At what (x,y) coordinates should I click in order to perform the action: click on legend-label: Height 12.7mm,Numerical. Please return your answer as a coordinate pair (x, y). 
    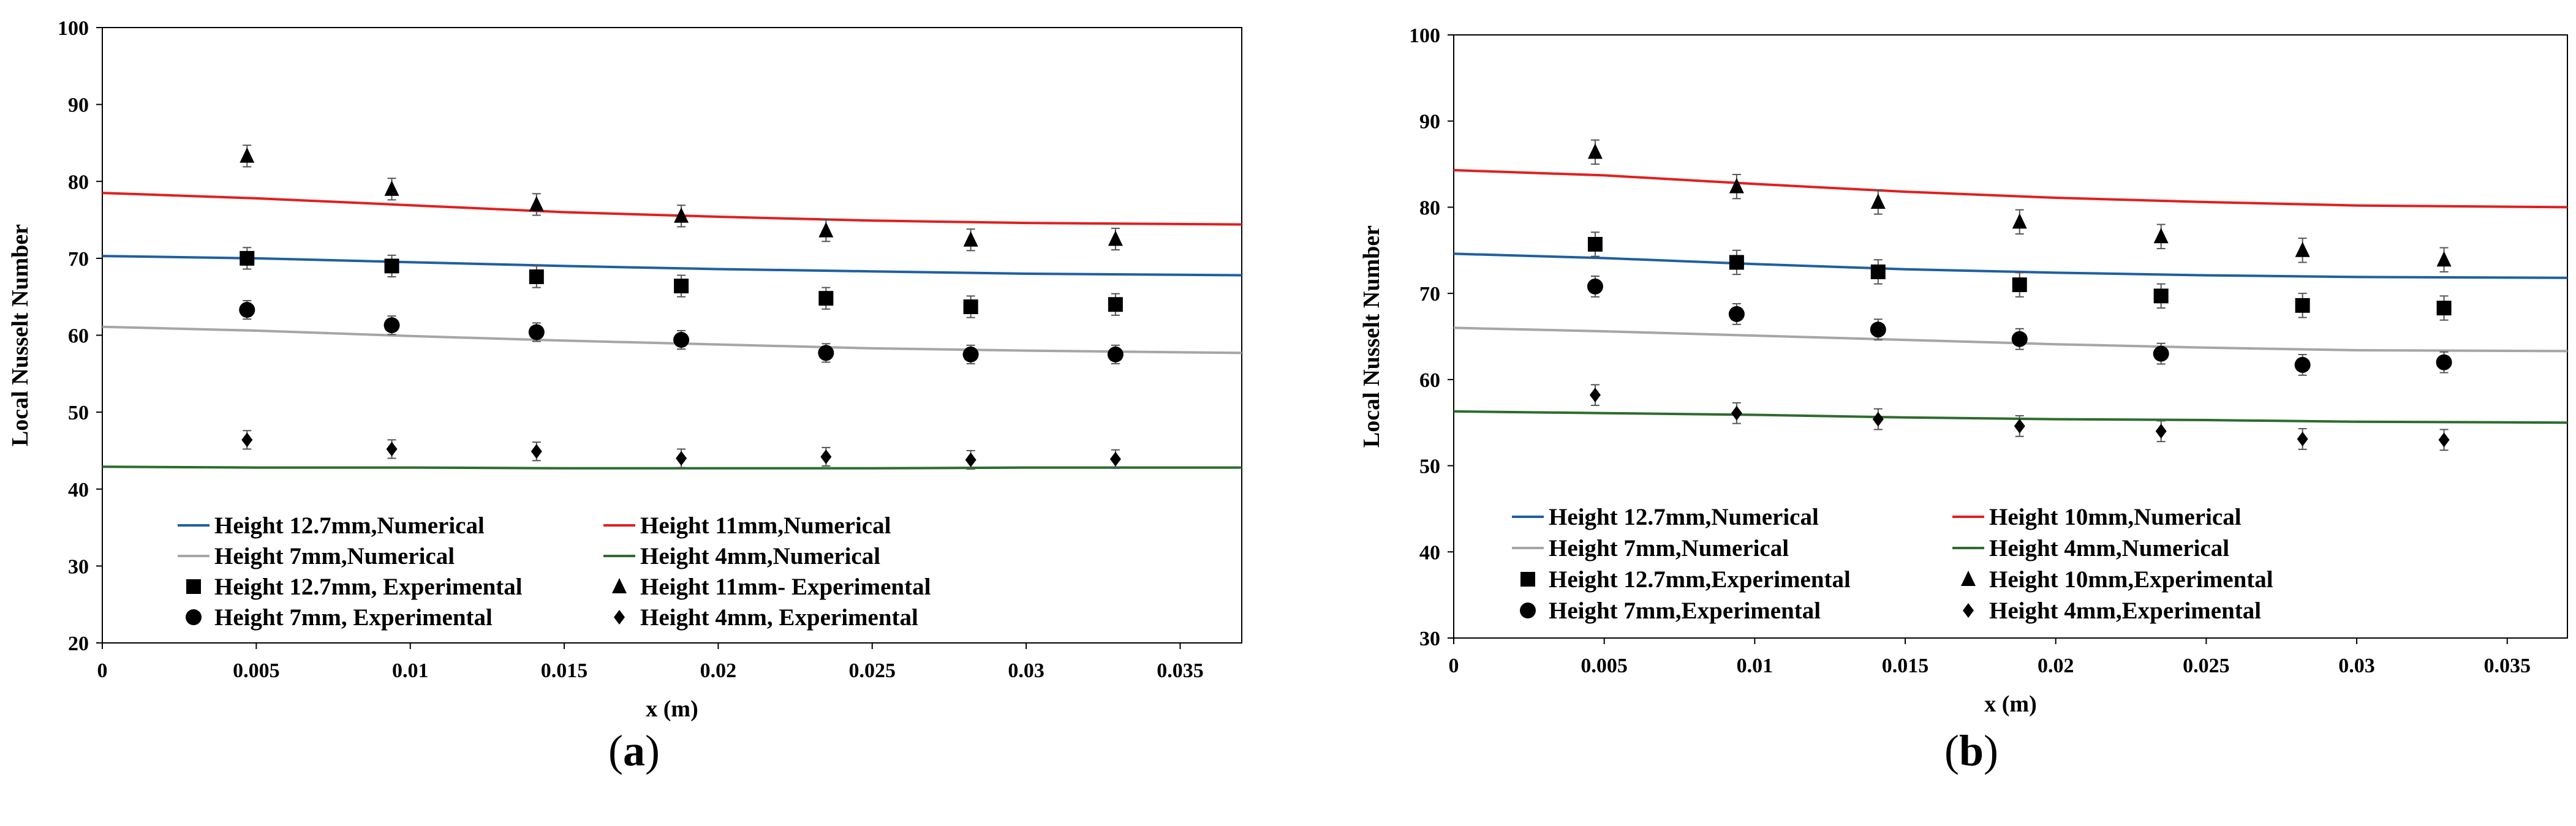
    Looking at the image, I should click on (1684, 517).